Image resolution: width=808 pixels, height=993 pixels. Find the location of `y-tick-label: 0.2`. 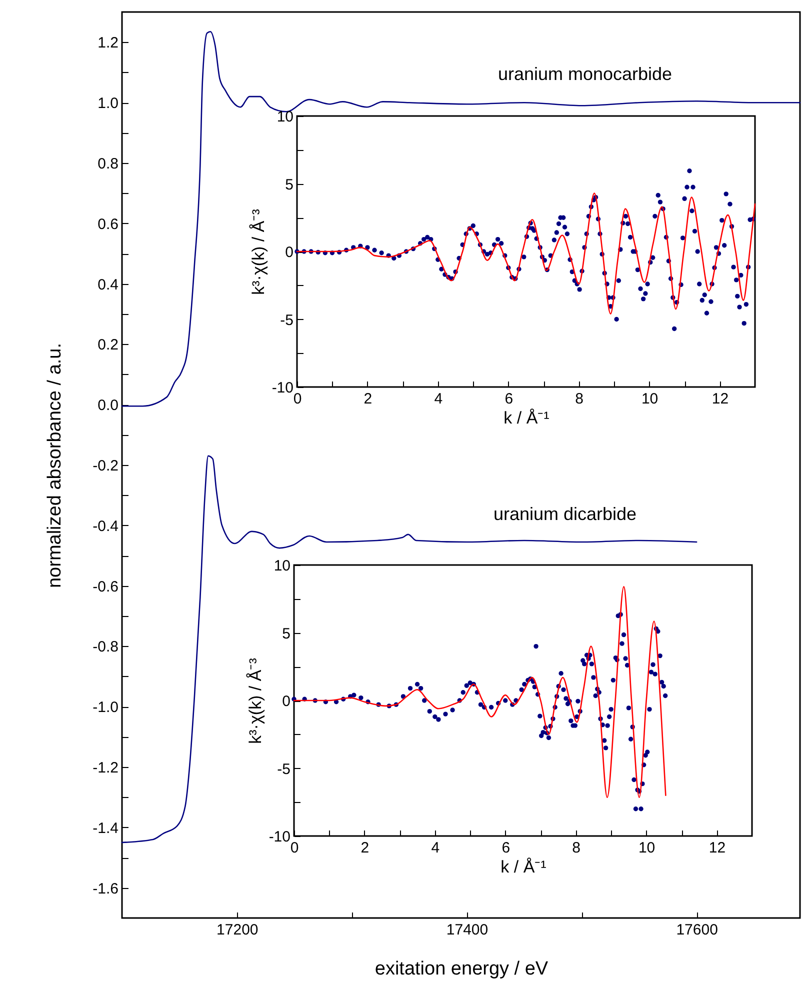

y-tick-label: 0.2 is located at coordinates (108, 345).